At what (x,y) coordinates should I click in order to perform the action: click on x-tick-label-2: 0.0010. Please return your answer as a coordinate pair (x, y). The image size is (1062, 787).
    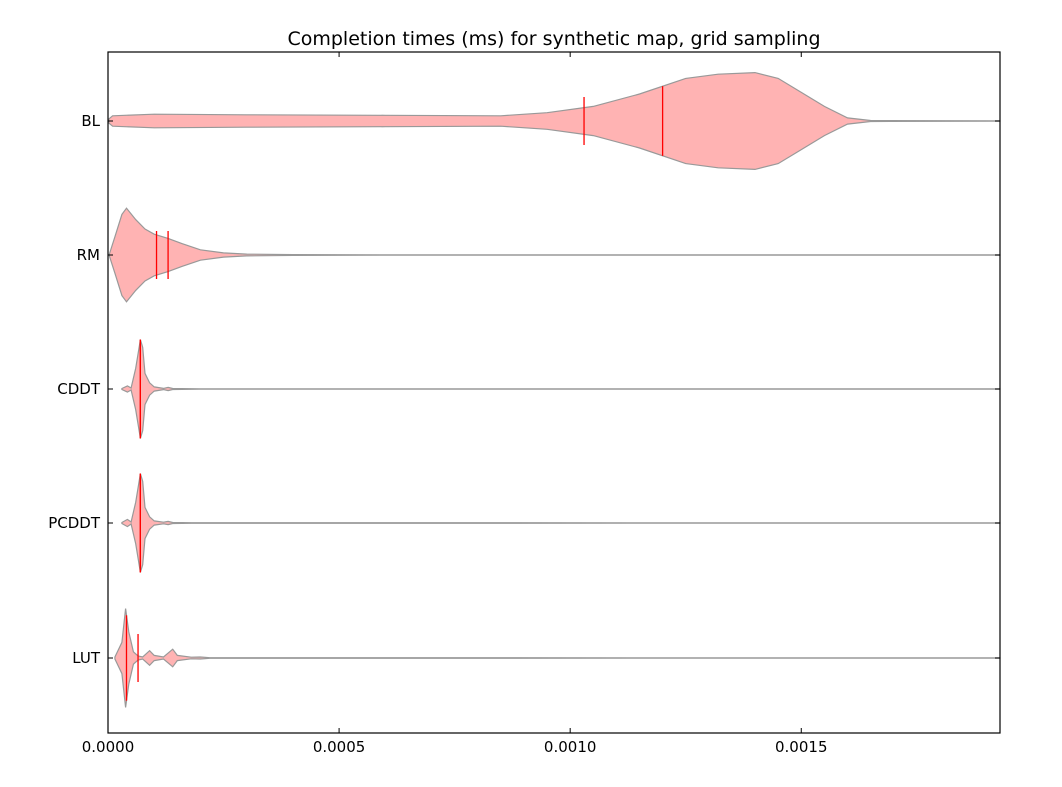
    Looking at the image, I should click on (570, 747).